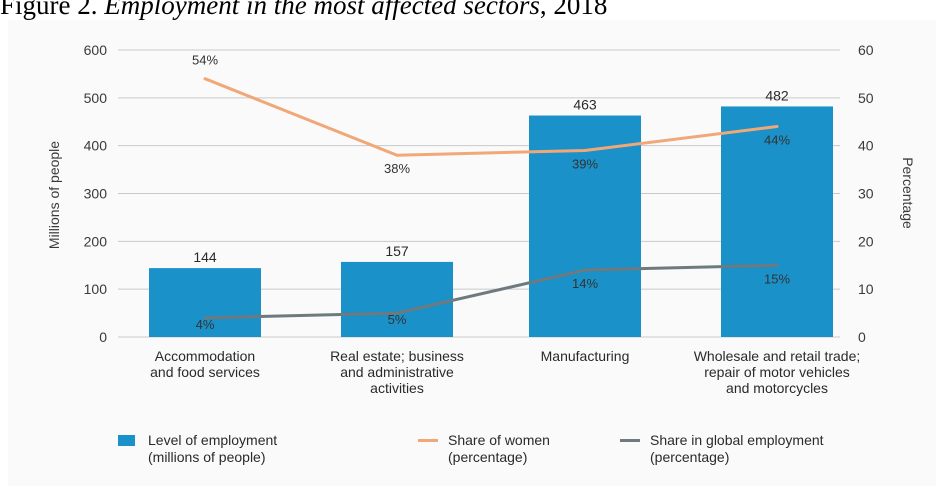 The height and width of the screenshot is (492, 942). I want to click on legend-bar-swatch, so click(126, 440).